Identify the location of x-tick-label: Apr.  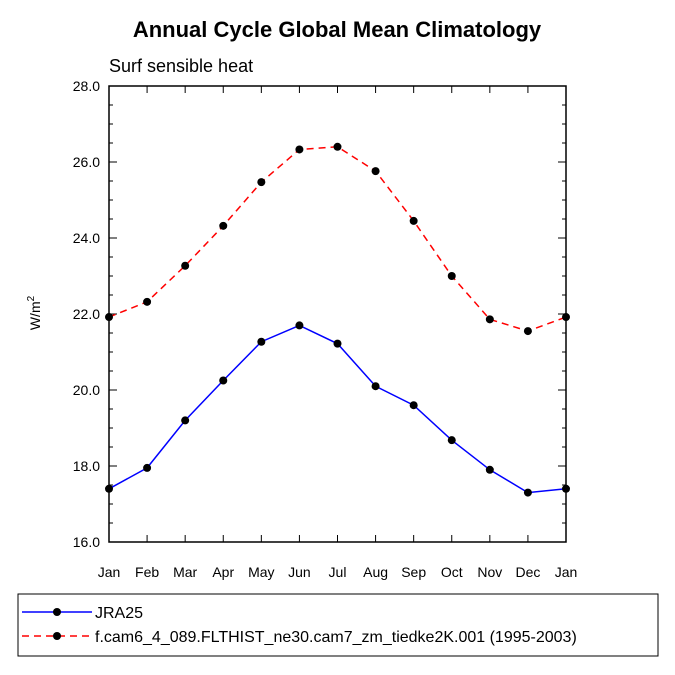
(223, 572).